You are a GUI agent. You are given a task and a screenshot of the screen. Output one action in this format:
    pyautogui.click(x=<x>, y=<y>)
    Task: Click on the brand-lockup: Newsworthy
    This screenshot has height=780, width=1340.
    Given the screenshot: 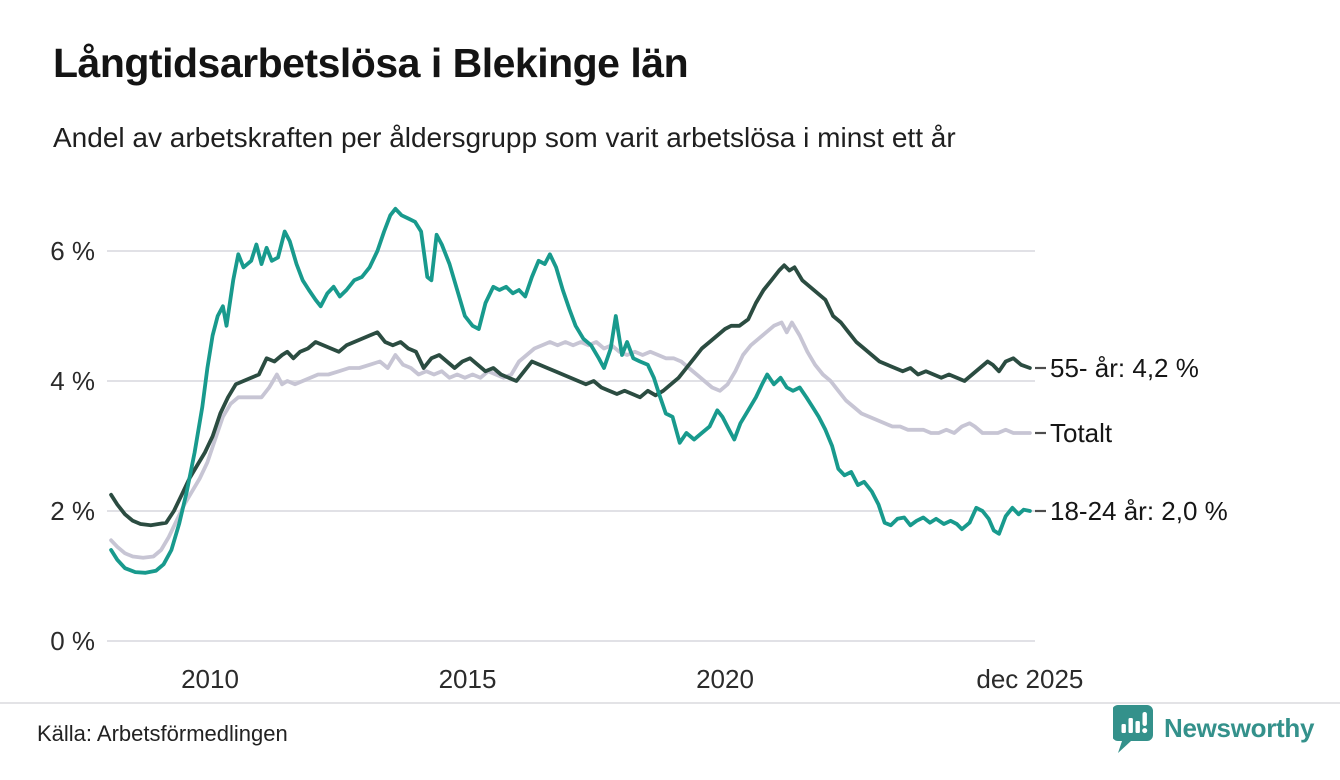 What is the action you would take?
    pyautogui.click(x=1213, y=731)
    